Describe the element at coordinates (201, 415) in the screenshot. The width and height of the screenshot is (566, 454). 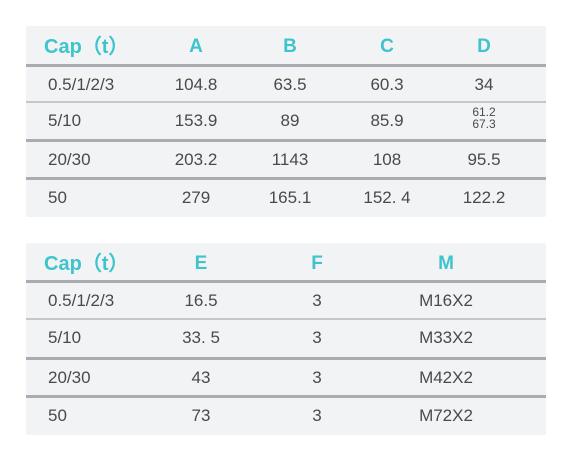
I see `table2-cell-e: 73` at that location.